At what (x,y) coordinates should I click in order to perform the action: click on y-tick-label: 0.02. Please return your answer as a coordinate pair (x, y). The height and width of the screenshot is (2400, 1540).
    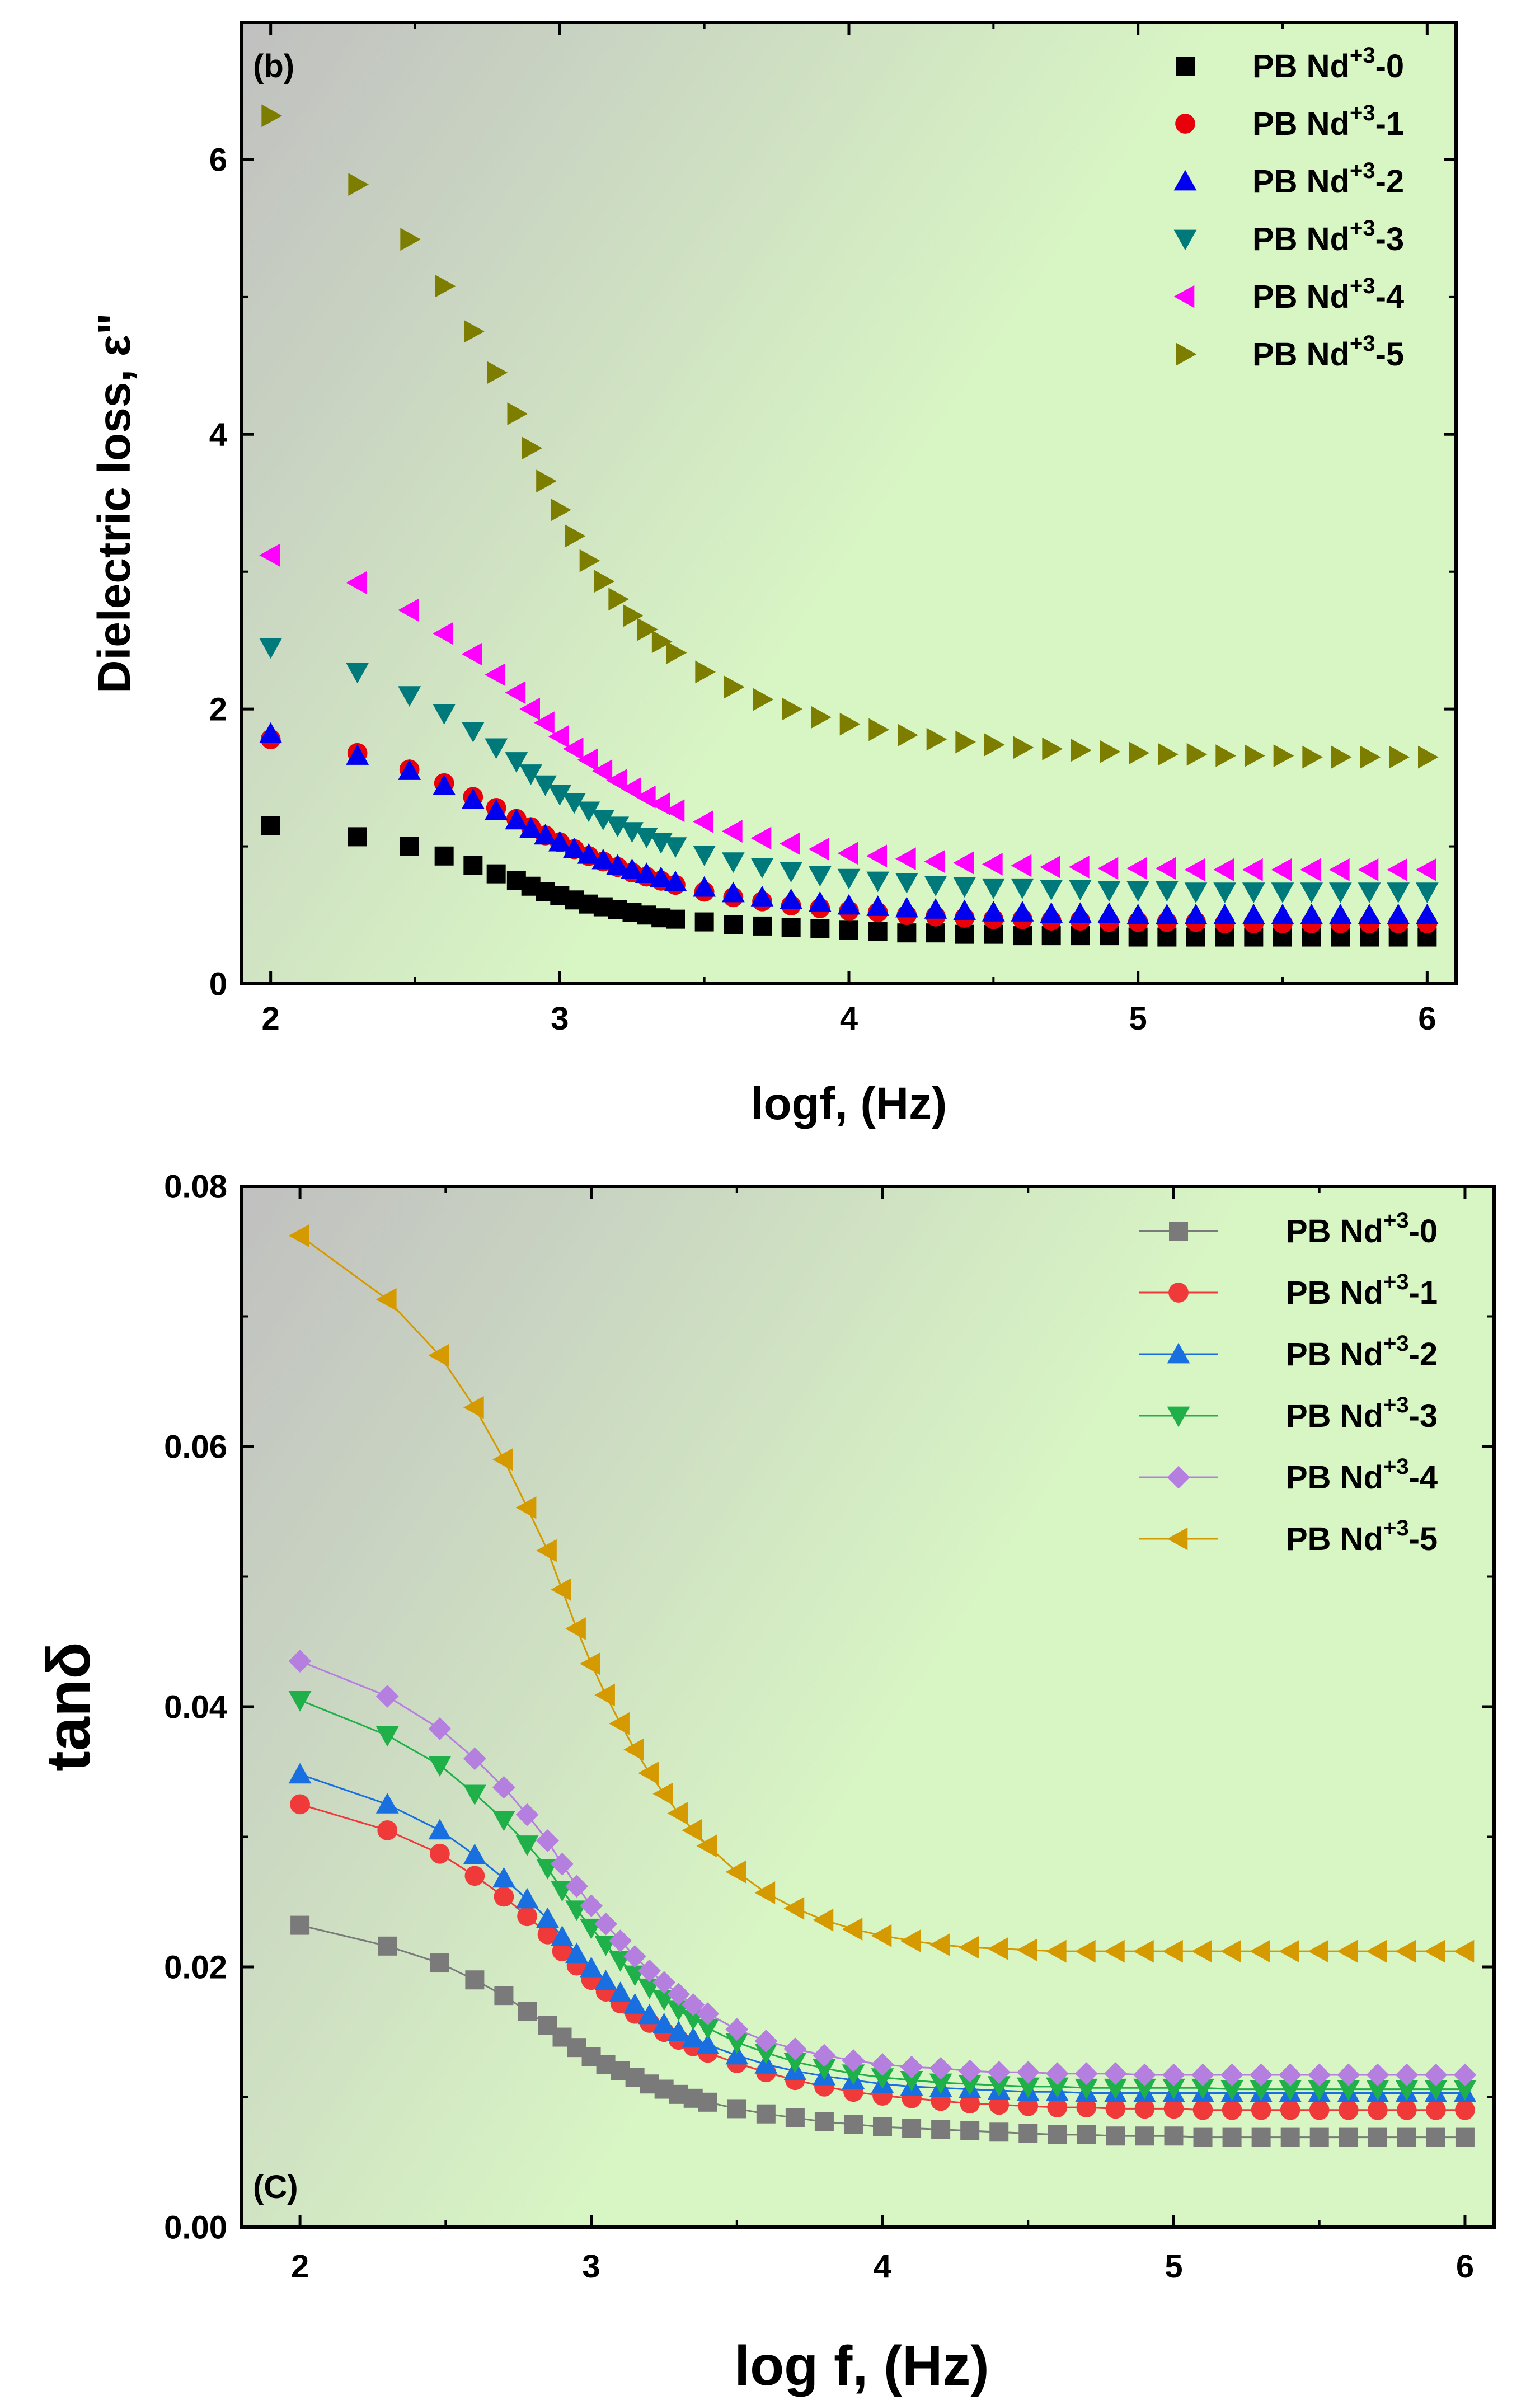
    Looking at the image, I should click on (195, 1967).